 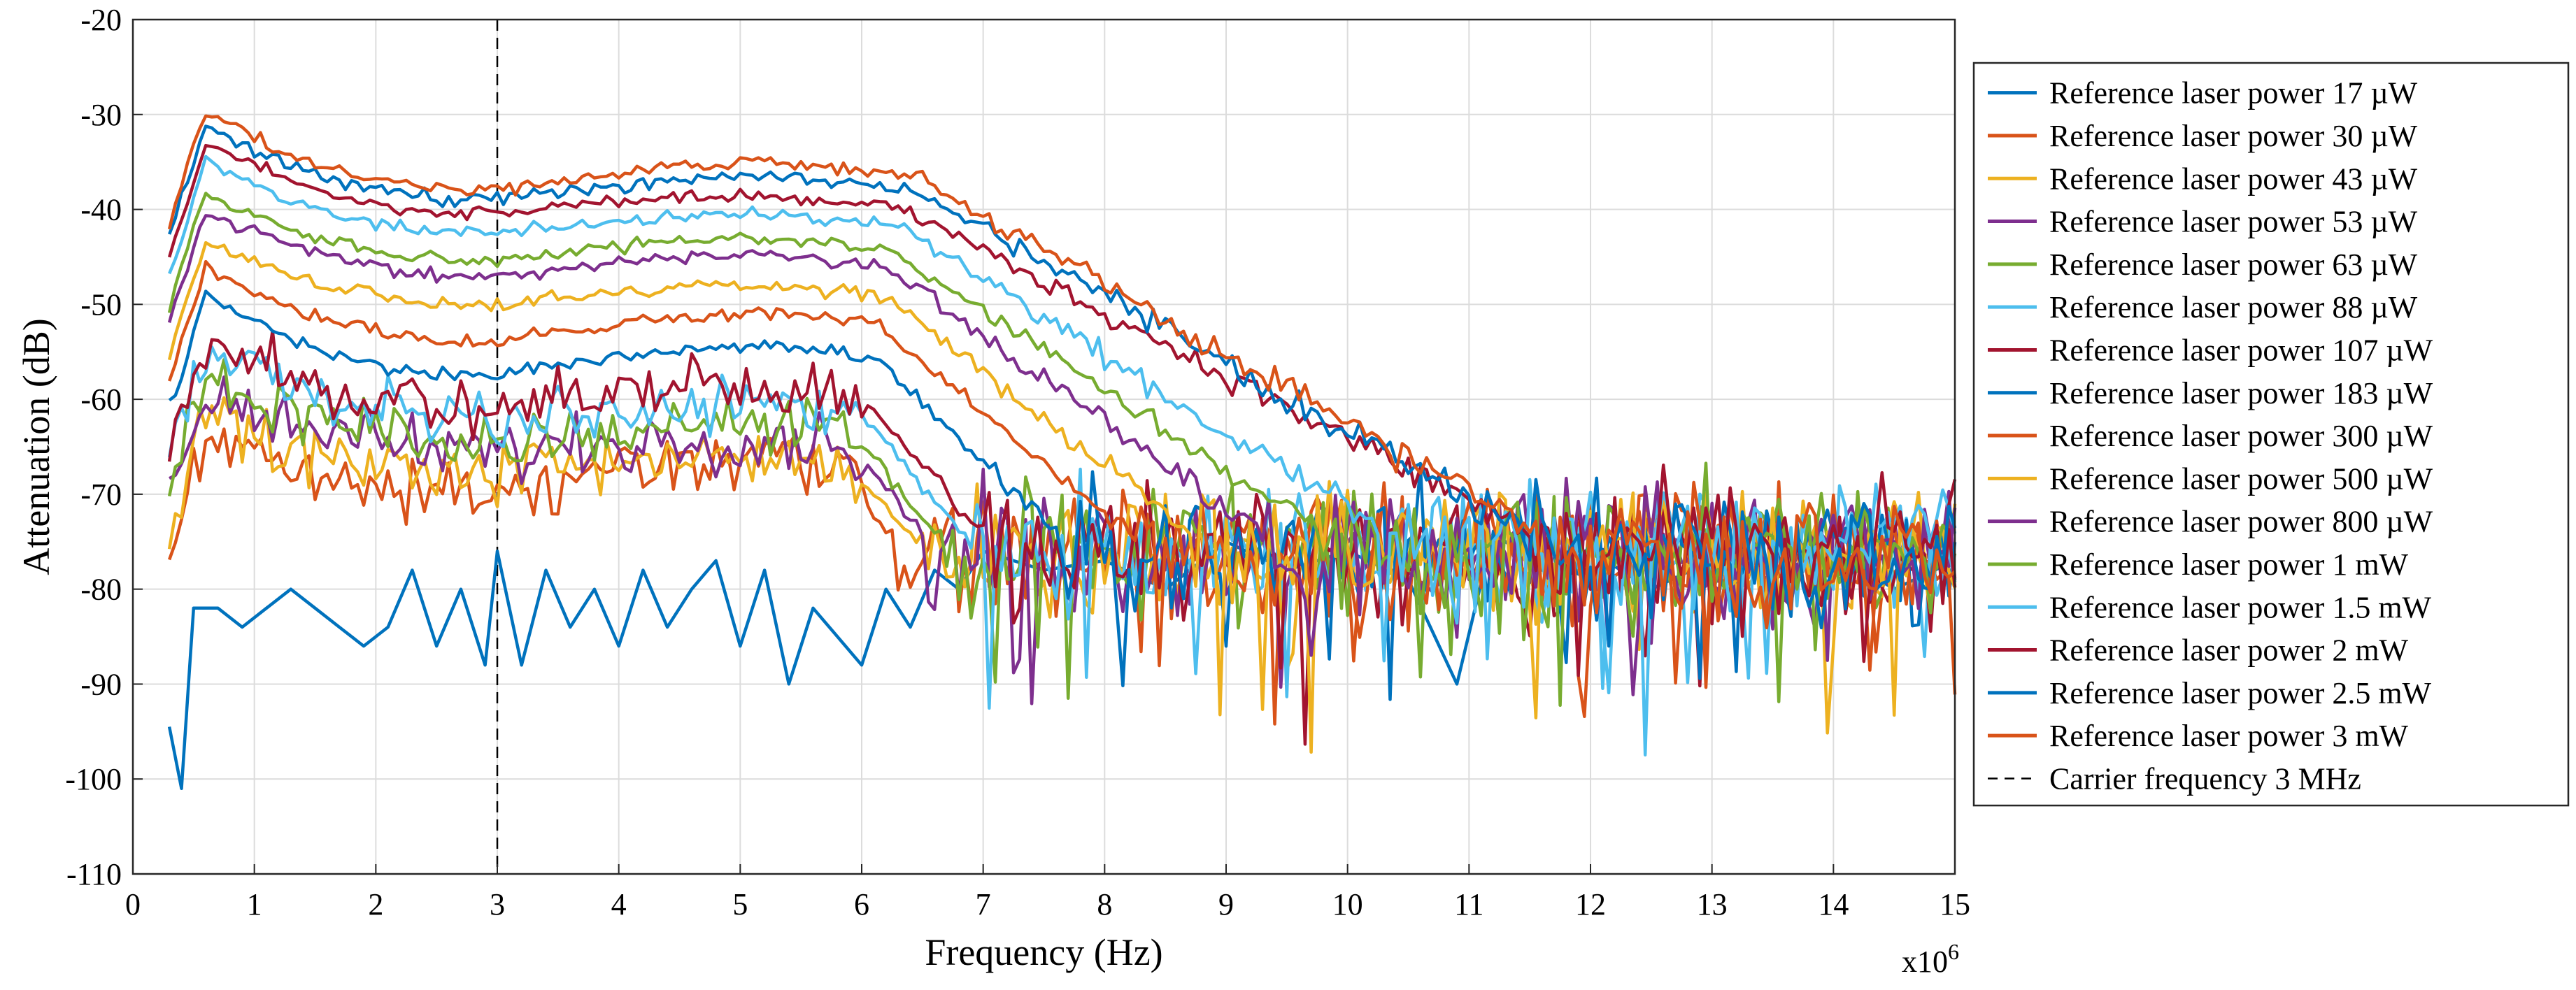 I want to click on legend-entry-label: Reference laser power 63 µW, so click(x=2233, y=265).